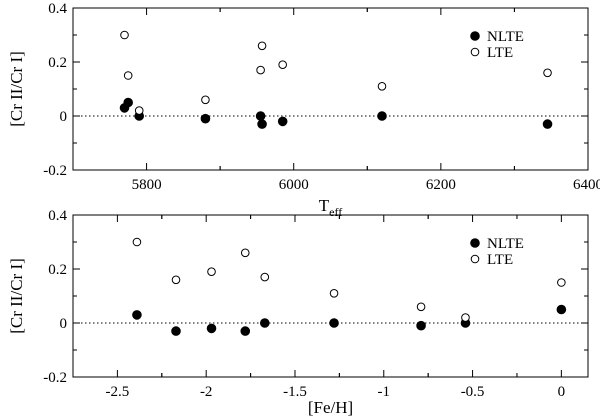  What do you see at coordinates (294, 185) in the screenshot?
I see `x-tick-label: 6000` at bounding box center [294, 185].